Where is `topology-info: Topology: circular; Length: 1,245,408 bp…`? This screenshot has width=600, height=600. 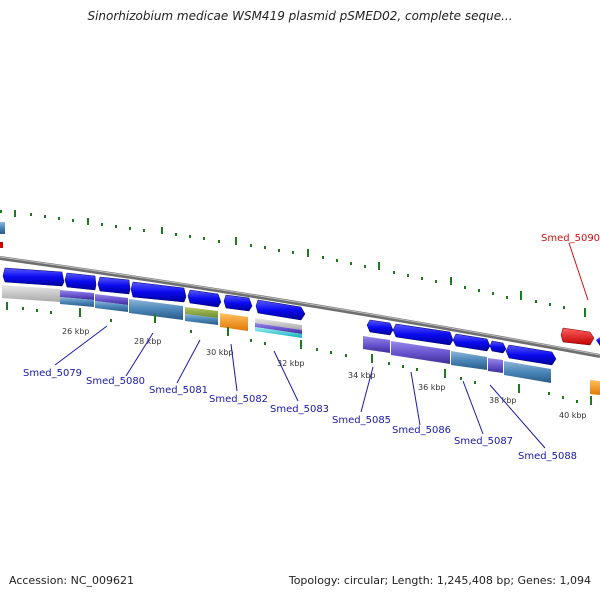 topology-info: Topology: circular; Length: 1,245,408 bp… is located at coordinates (439, 580).